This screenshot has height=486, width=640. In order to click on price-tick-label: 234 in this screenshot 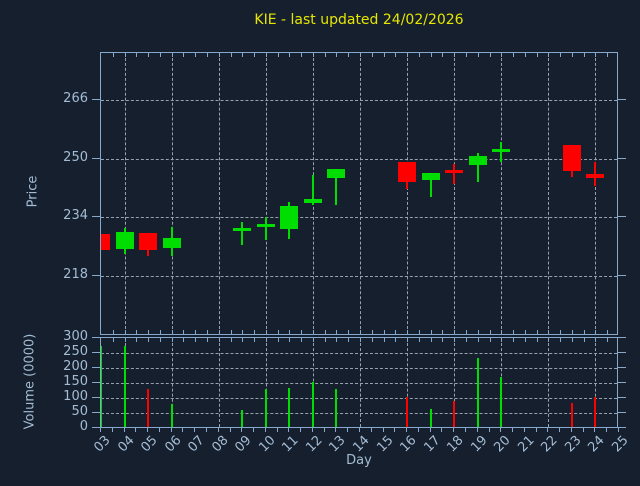, I will do `click(75, 216)`.